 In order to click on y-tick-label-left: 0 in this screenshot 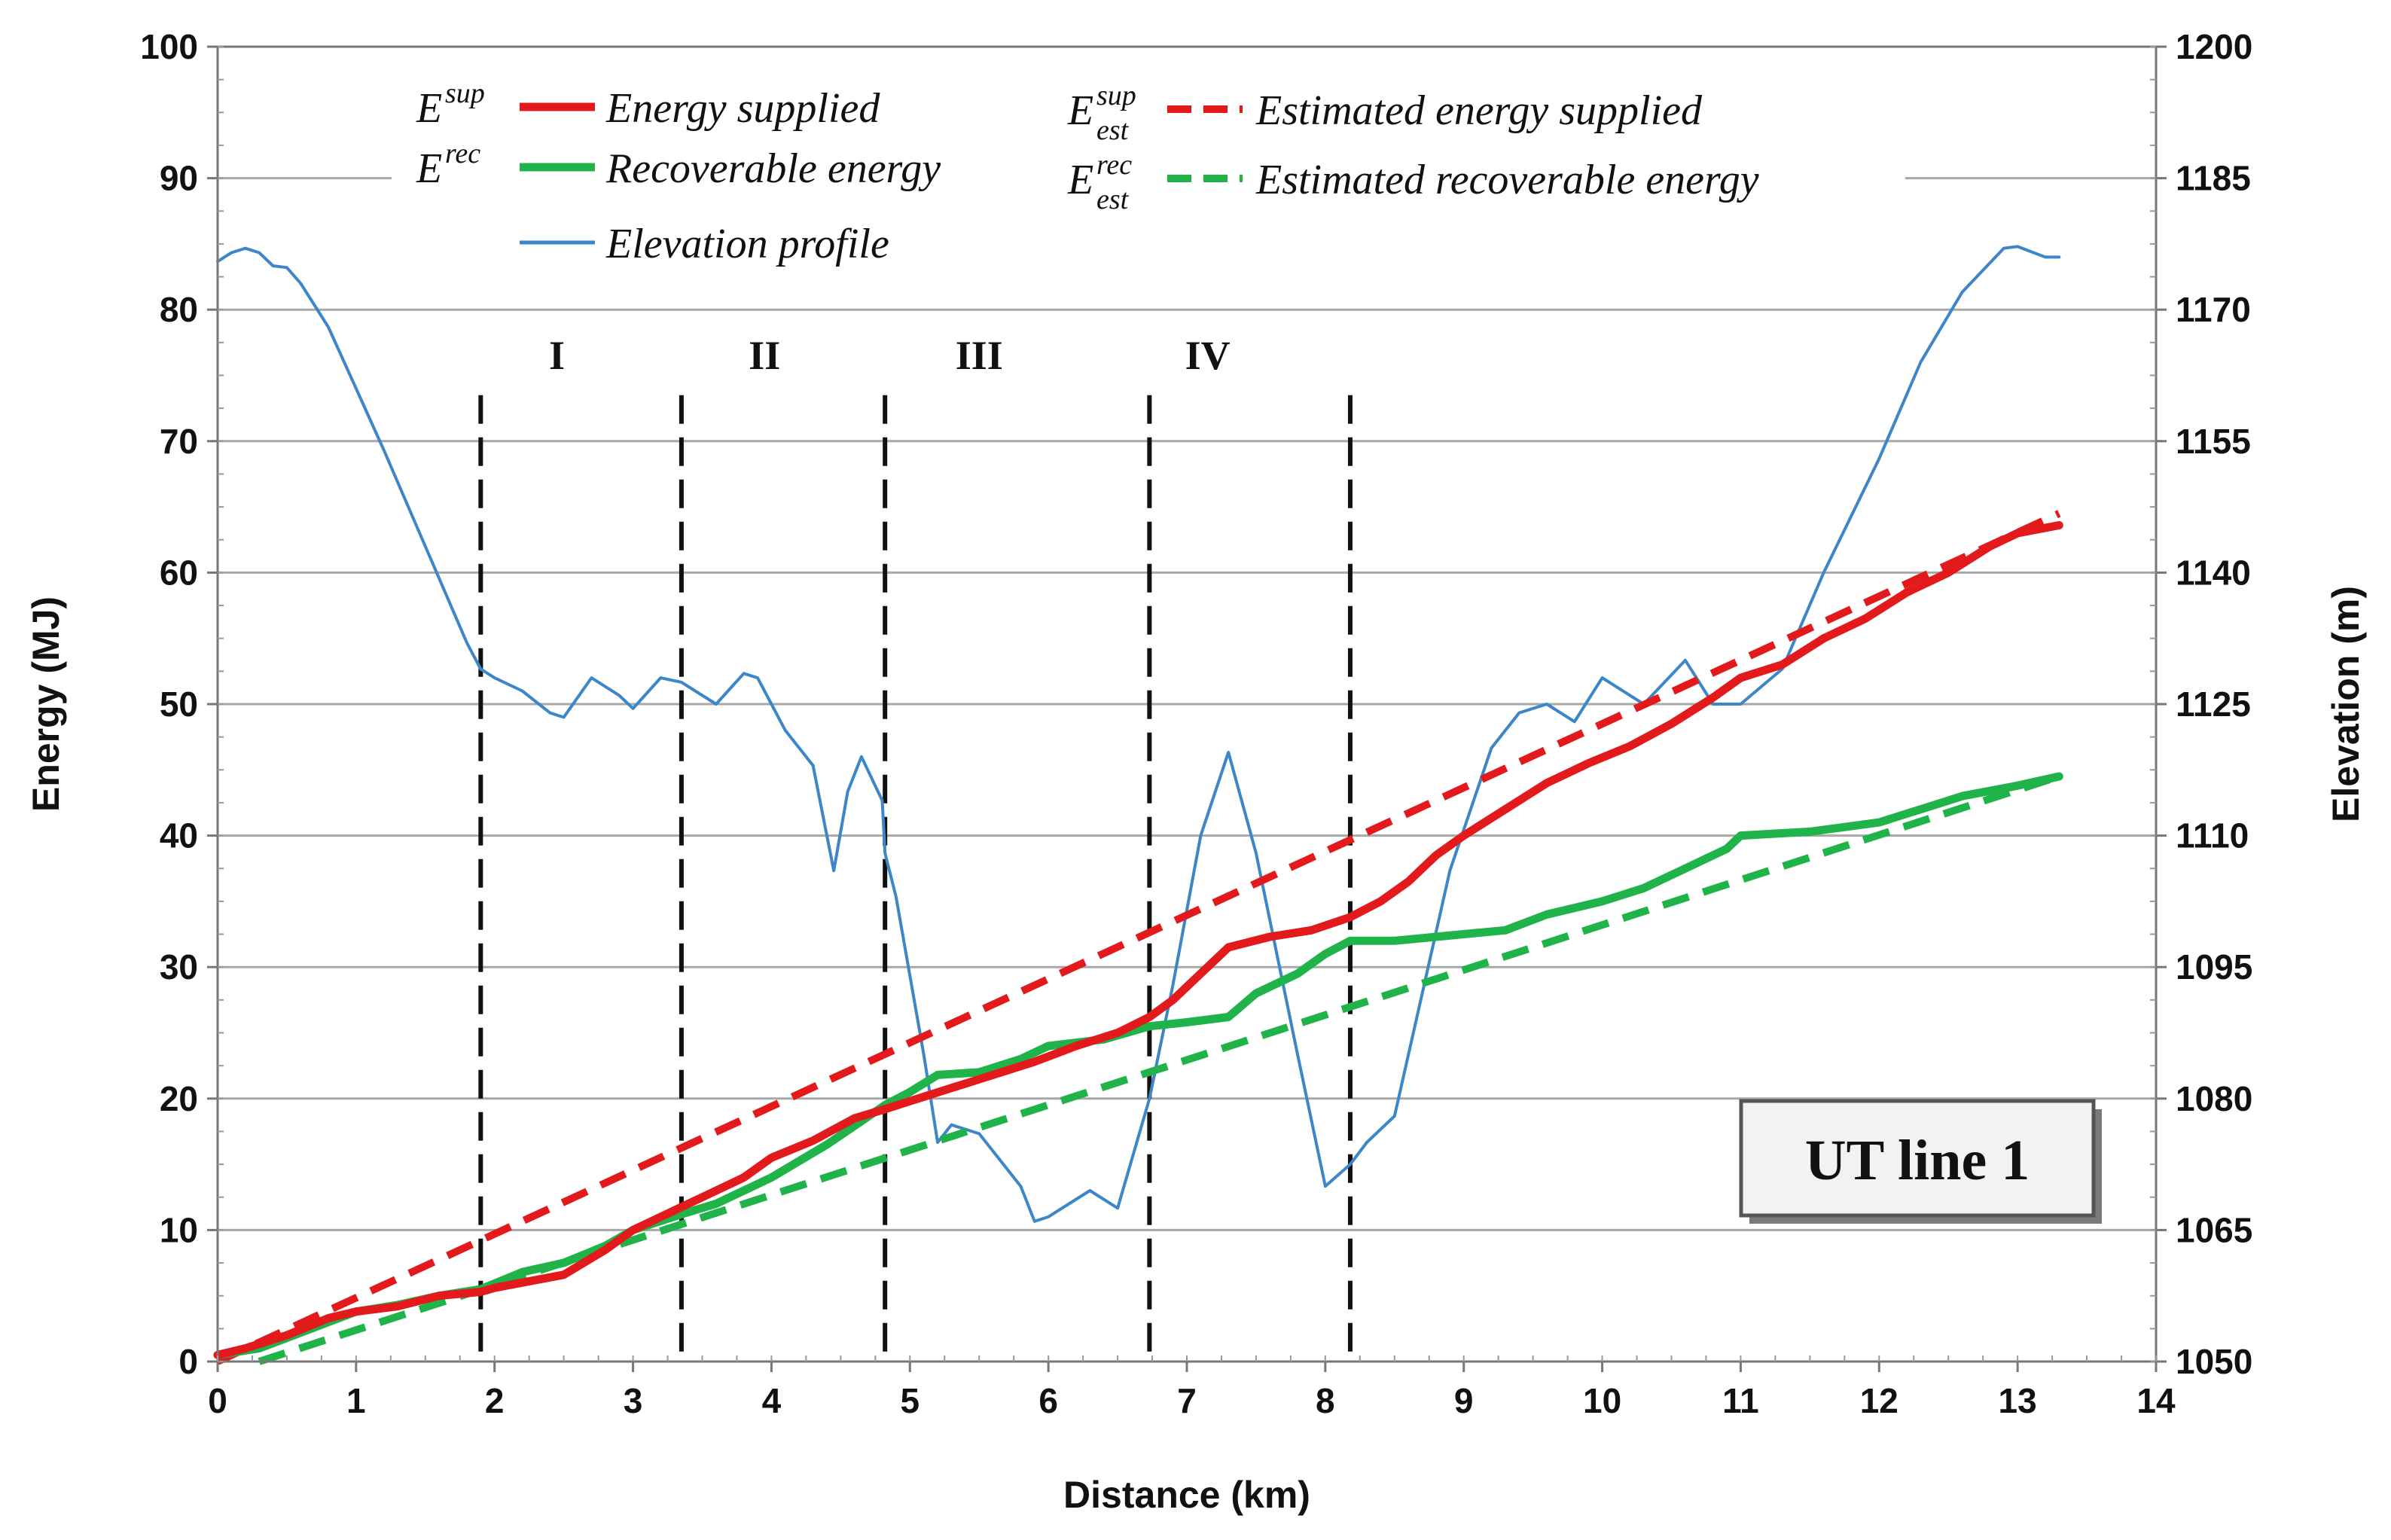, I will do `click(188, 1362)`.